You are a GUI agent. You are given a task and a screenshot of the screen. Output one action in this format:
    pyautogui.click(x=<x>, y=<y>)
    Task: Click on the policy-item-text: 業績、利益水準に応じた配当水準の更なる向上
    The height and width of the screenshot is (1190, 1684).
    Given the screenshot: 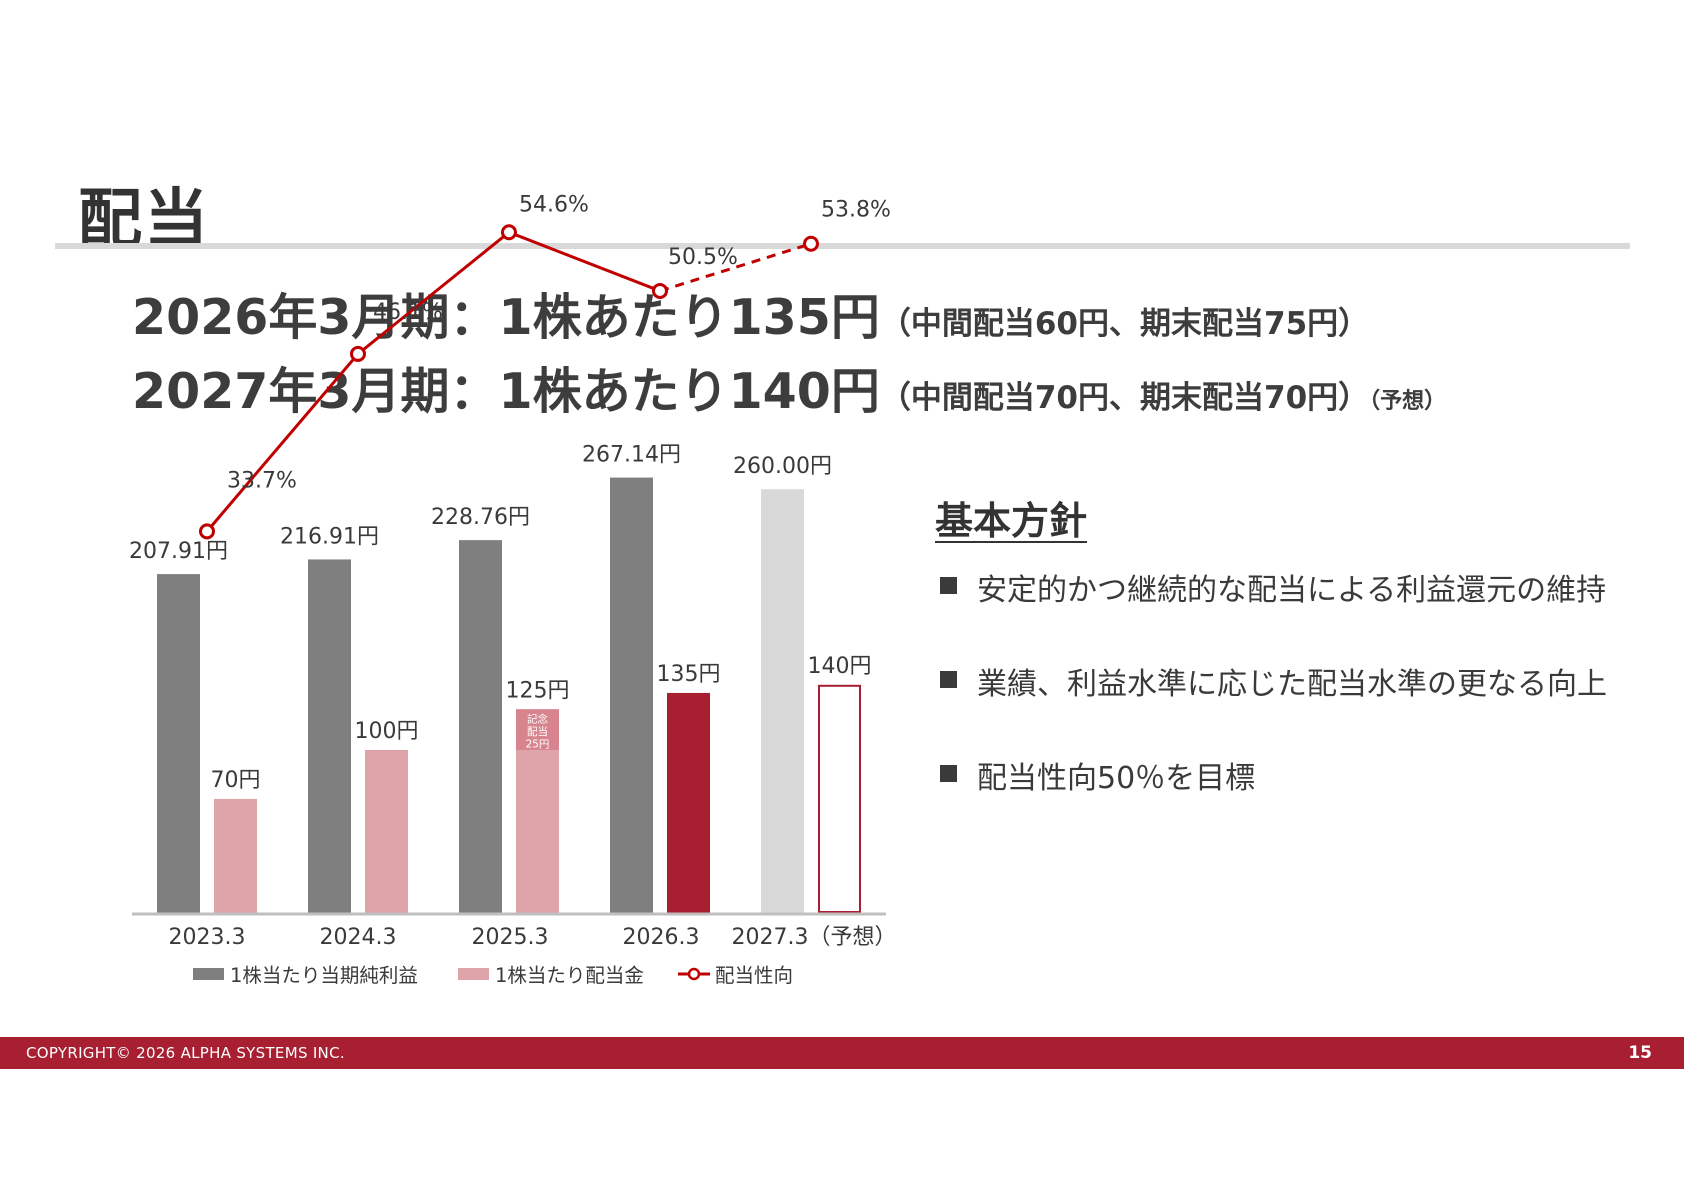 What is the action you would take?
    pyautogui.click(x=1292, y=684)
    